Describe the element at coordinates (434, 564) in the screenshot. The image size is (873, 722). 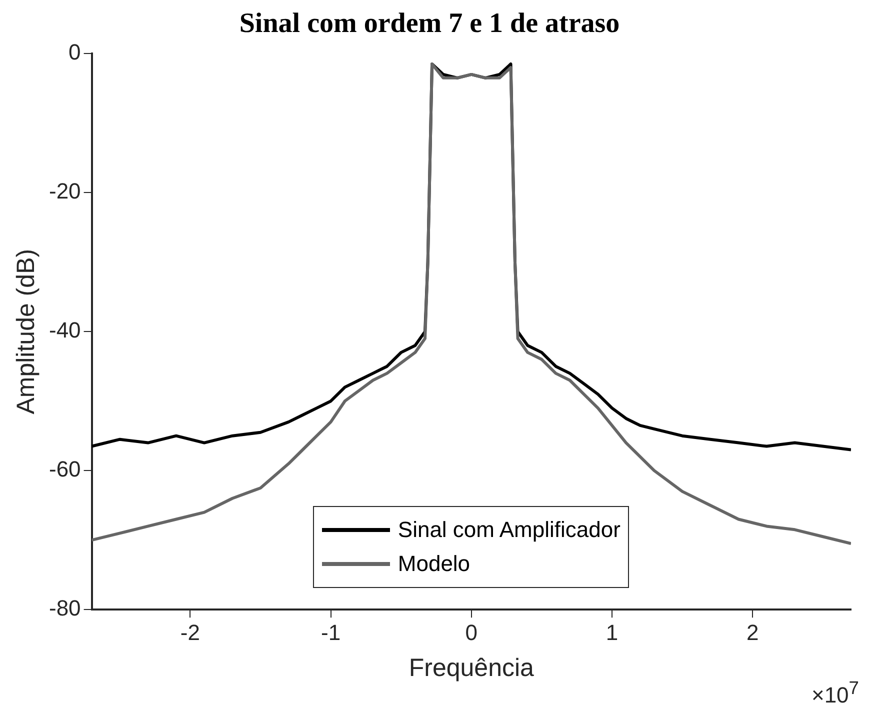
I see `legend-label: Modelo` at that location.